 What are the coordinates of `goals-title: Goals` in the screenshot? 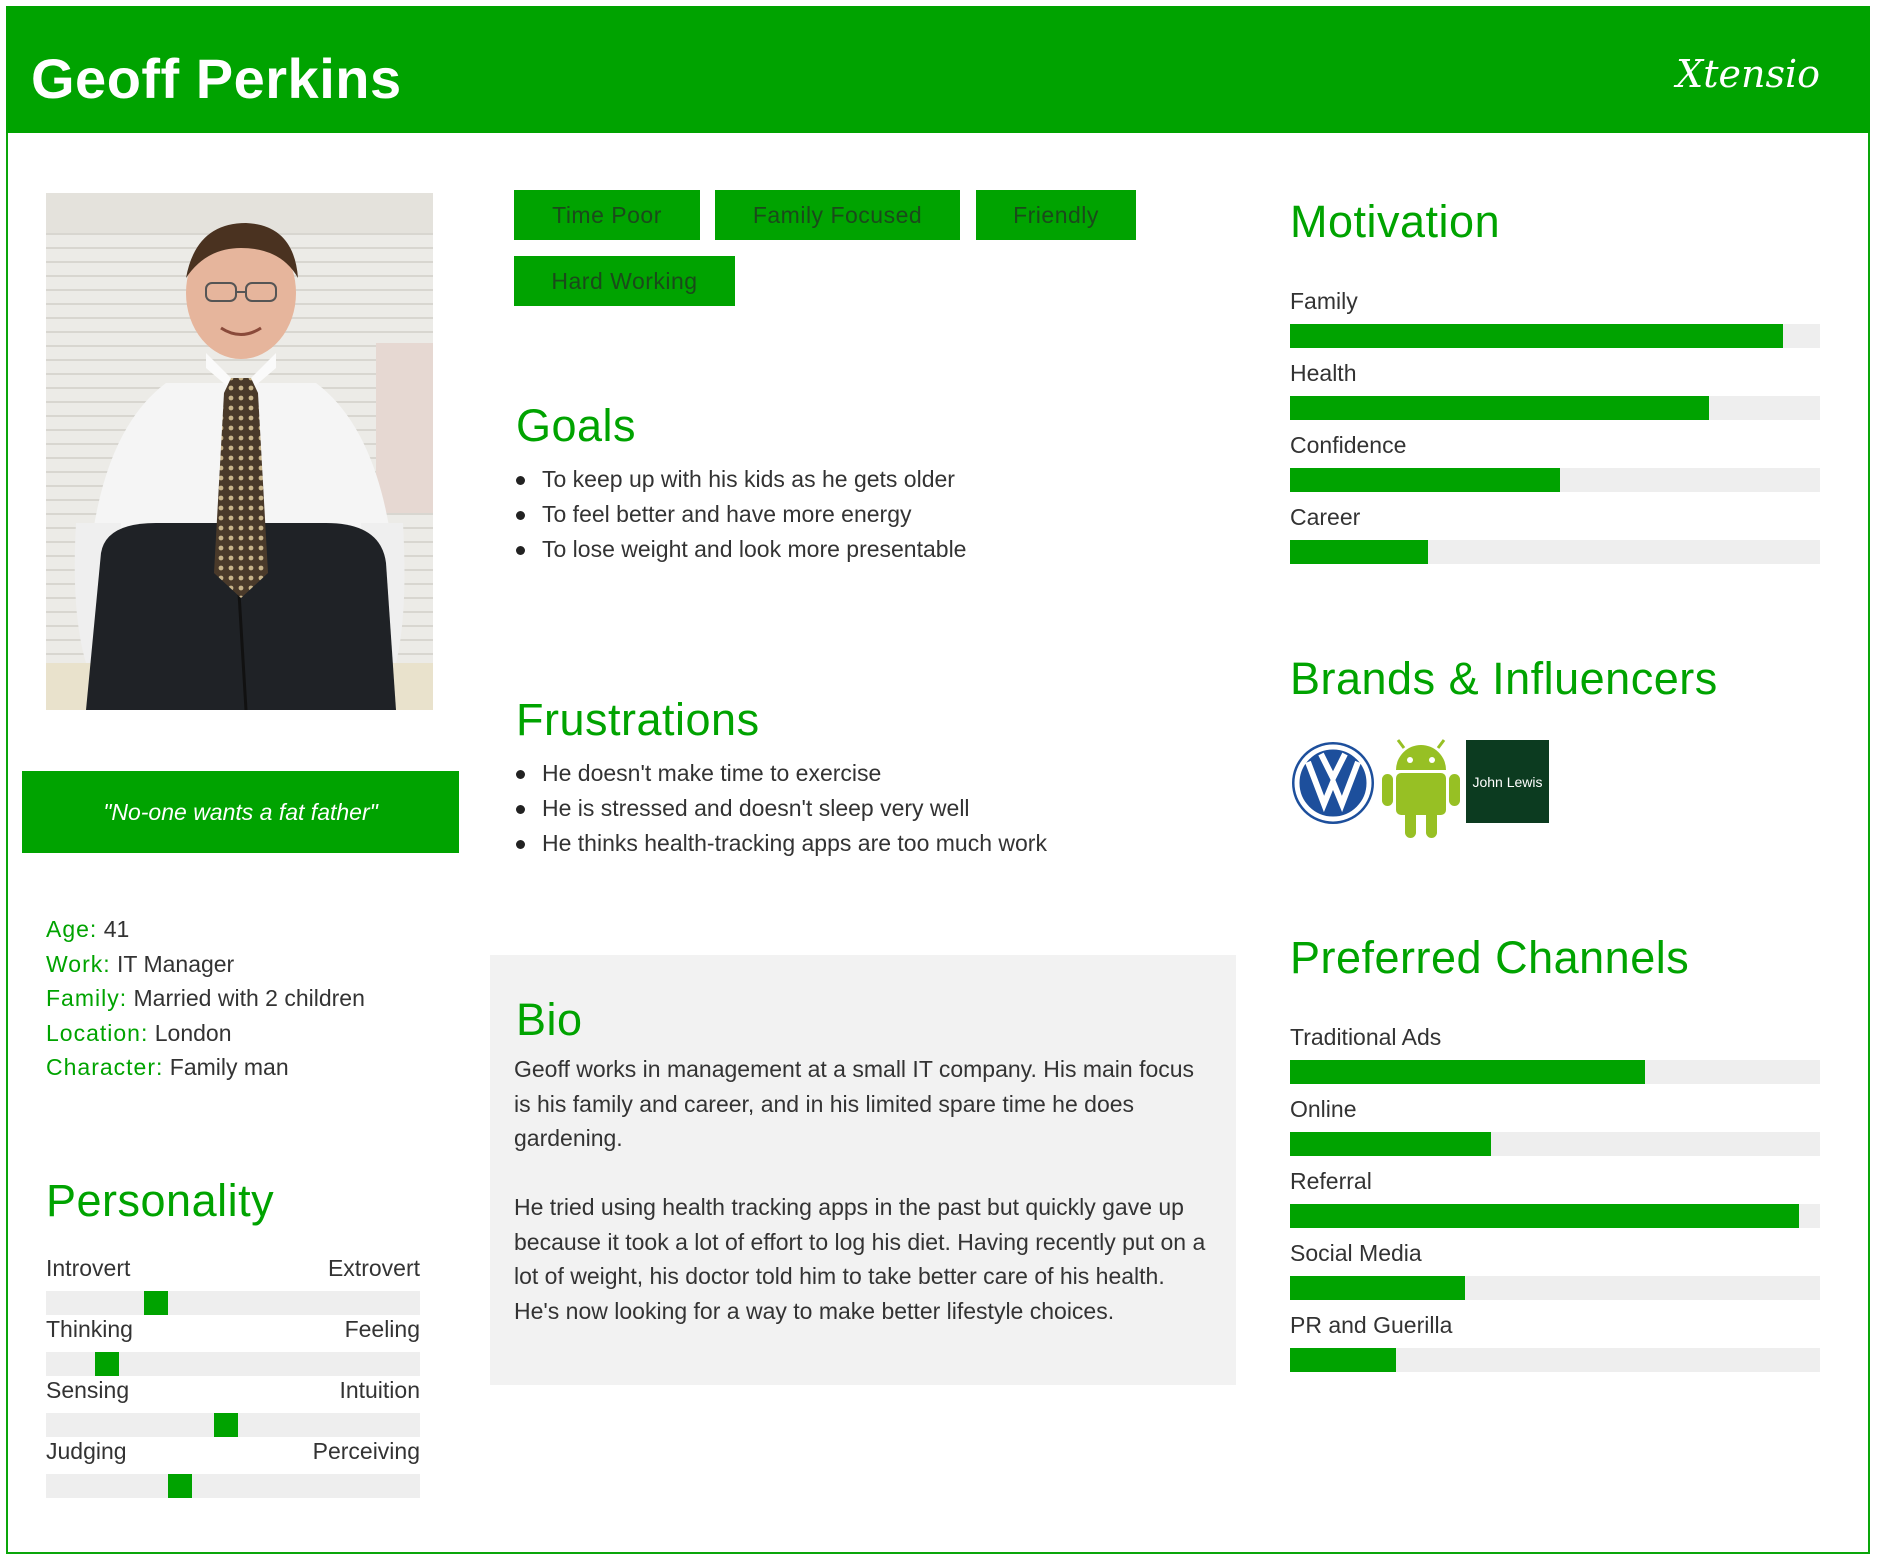 It's located at (576, 425).